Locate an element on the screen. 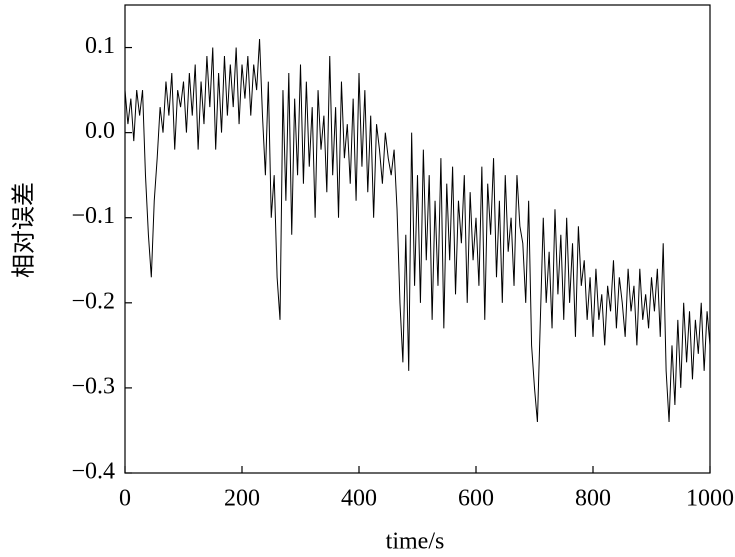 The width and height of the screenshot is (735, 557). y-tick-label: −0.4 is located at coordinates (93, 472).